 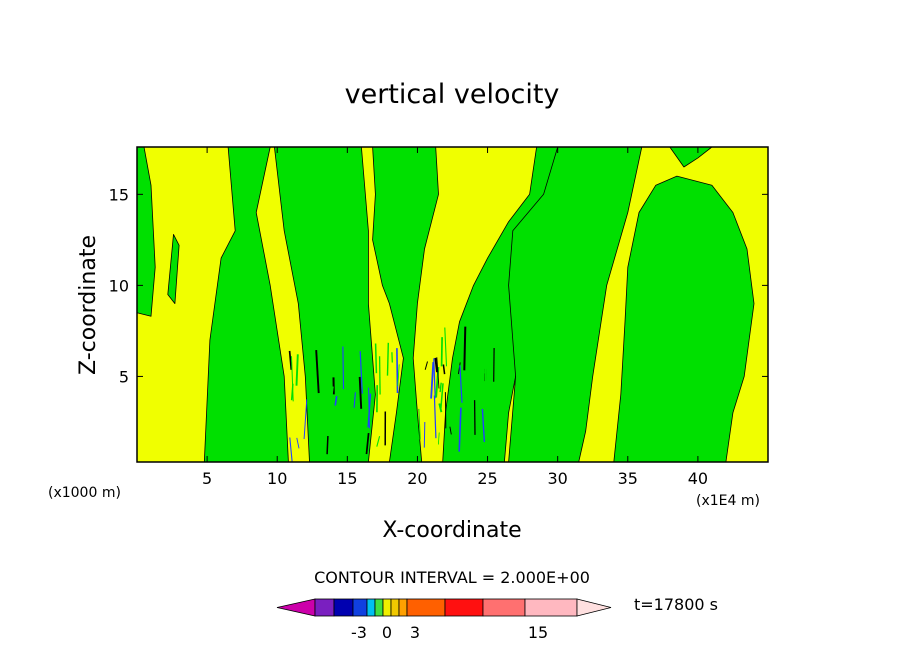 What do you see at coordinates (88, 305) in the screenshot?
I see `y-axis-label: Z-coordinate` at bounding box center [88, 305].